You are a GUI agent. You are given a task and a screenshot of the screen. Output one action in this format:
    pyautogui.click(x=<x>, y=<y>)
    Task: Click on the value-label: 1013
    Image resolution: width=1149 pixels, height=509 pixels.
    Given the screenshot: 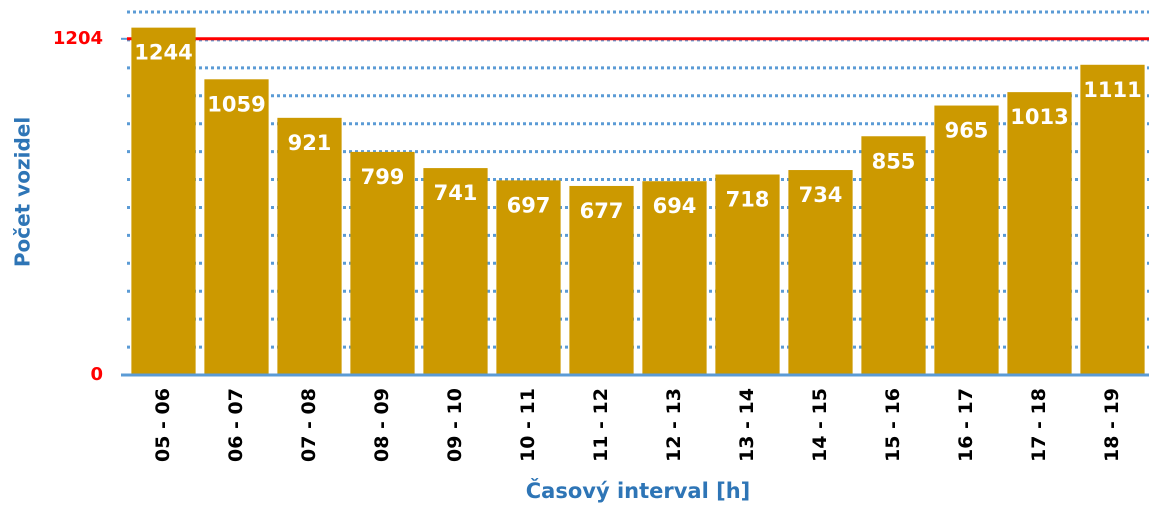 What is the action you would take?
    pyautogui.click(x=1039, y=117)
    